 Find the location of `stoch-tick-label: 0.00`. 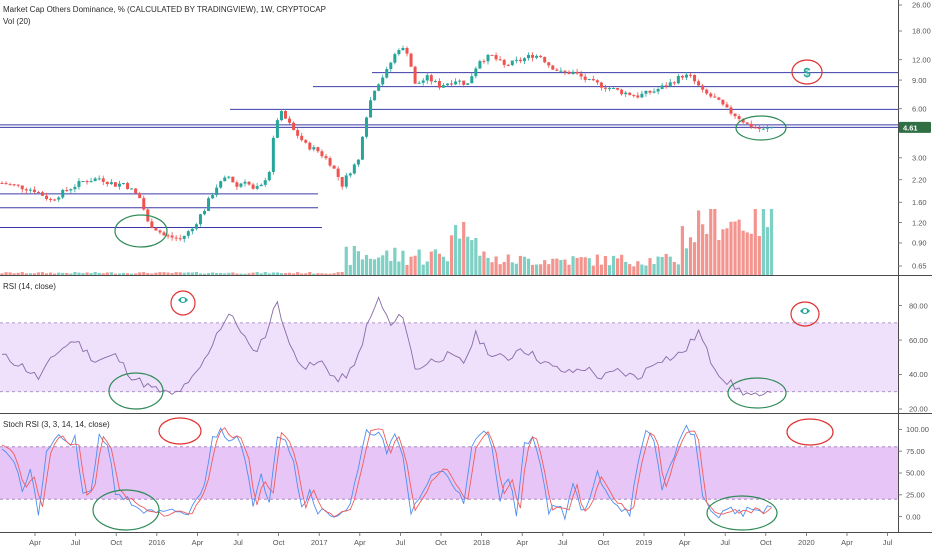

stoch-tick-label: 0.00 is located at coordinates (913, 516).